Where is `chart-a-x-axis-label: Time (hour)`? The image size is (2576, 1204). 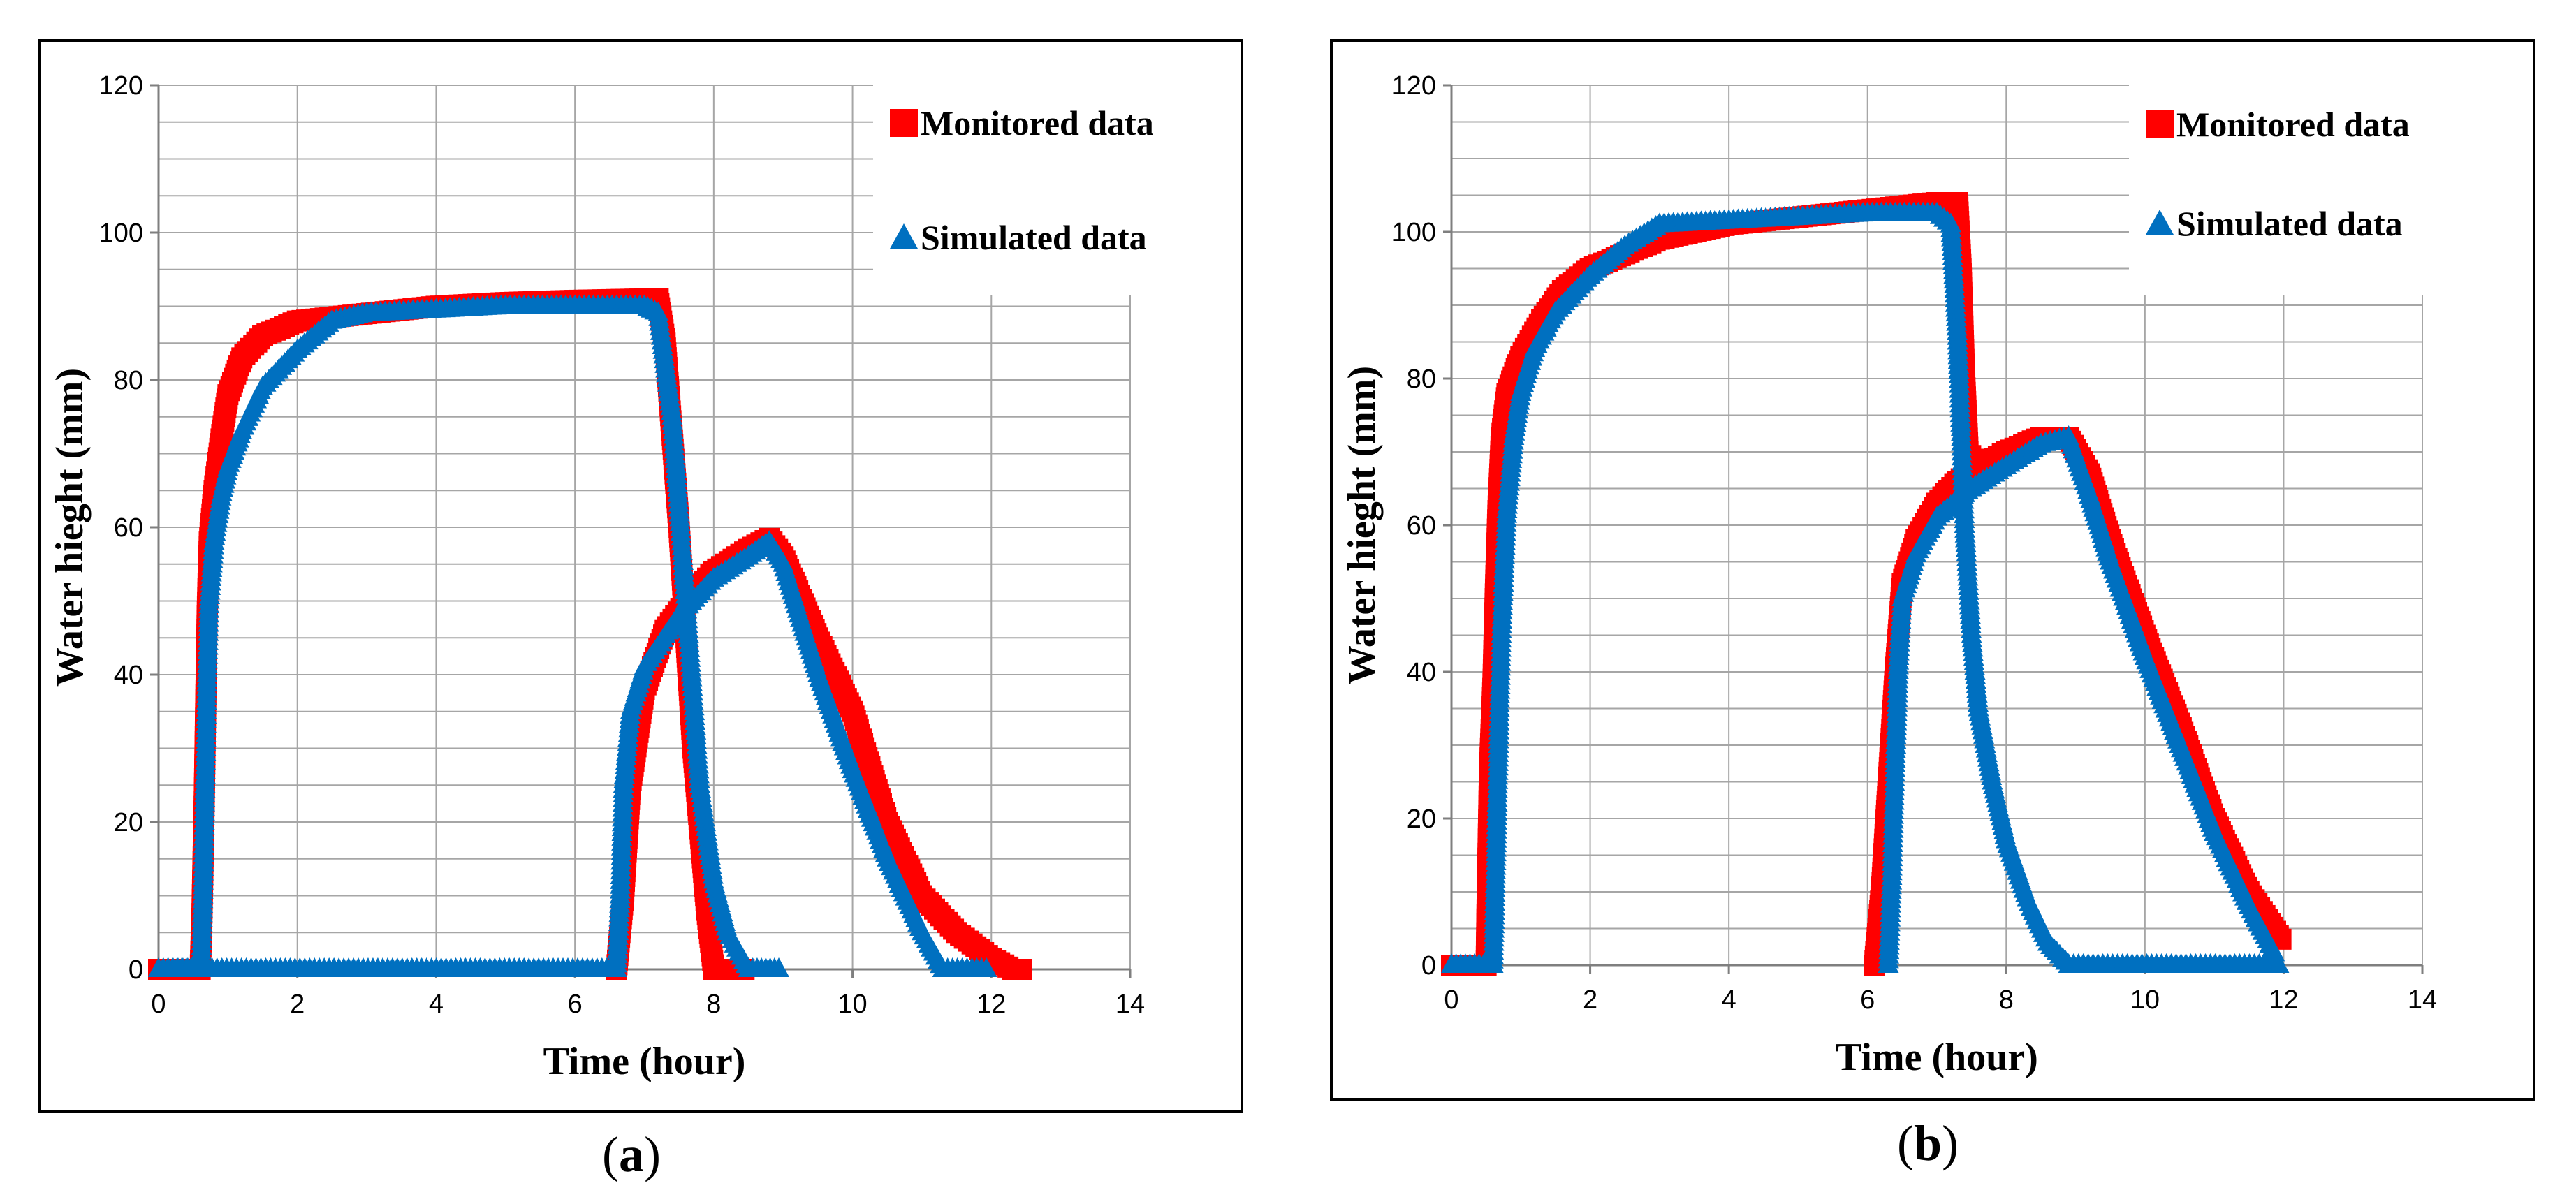
chart-a-x-axis-label: Time (hour) is located at coordinates (644, 1061).